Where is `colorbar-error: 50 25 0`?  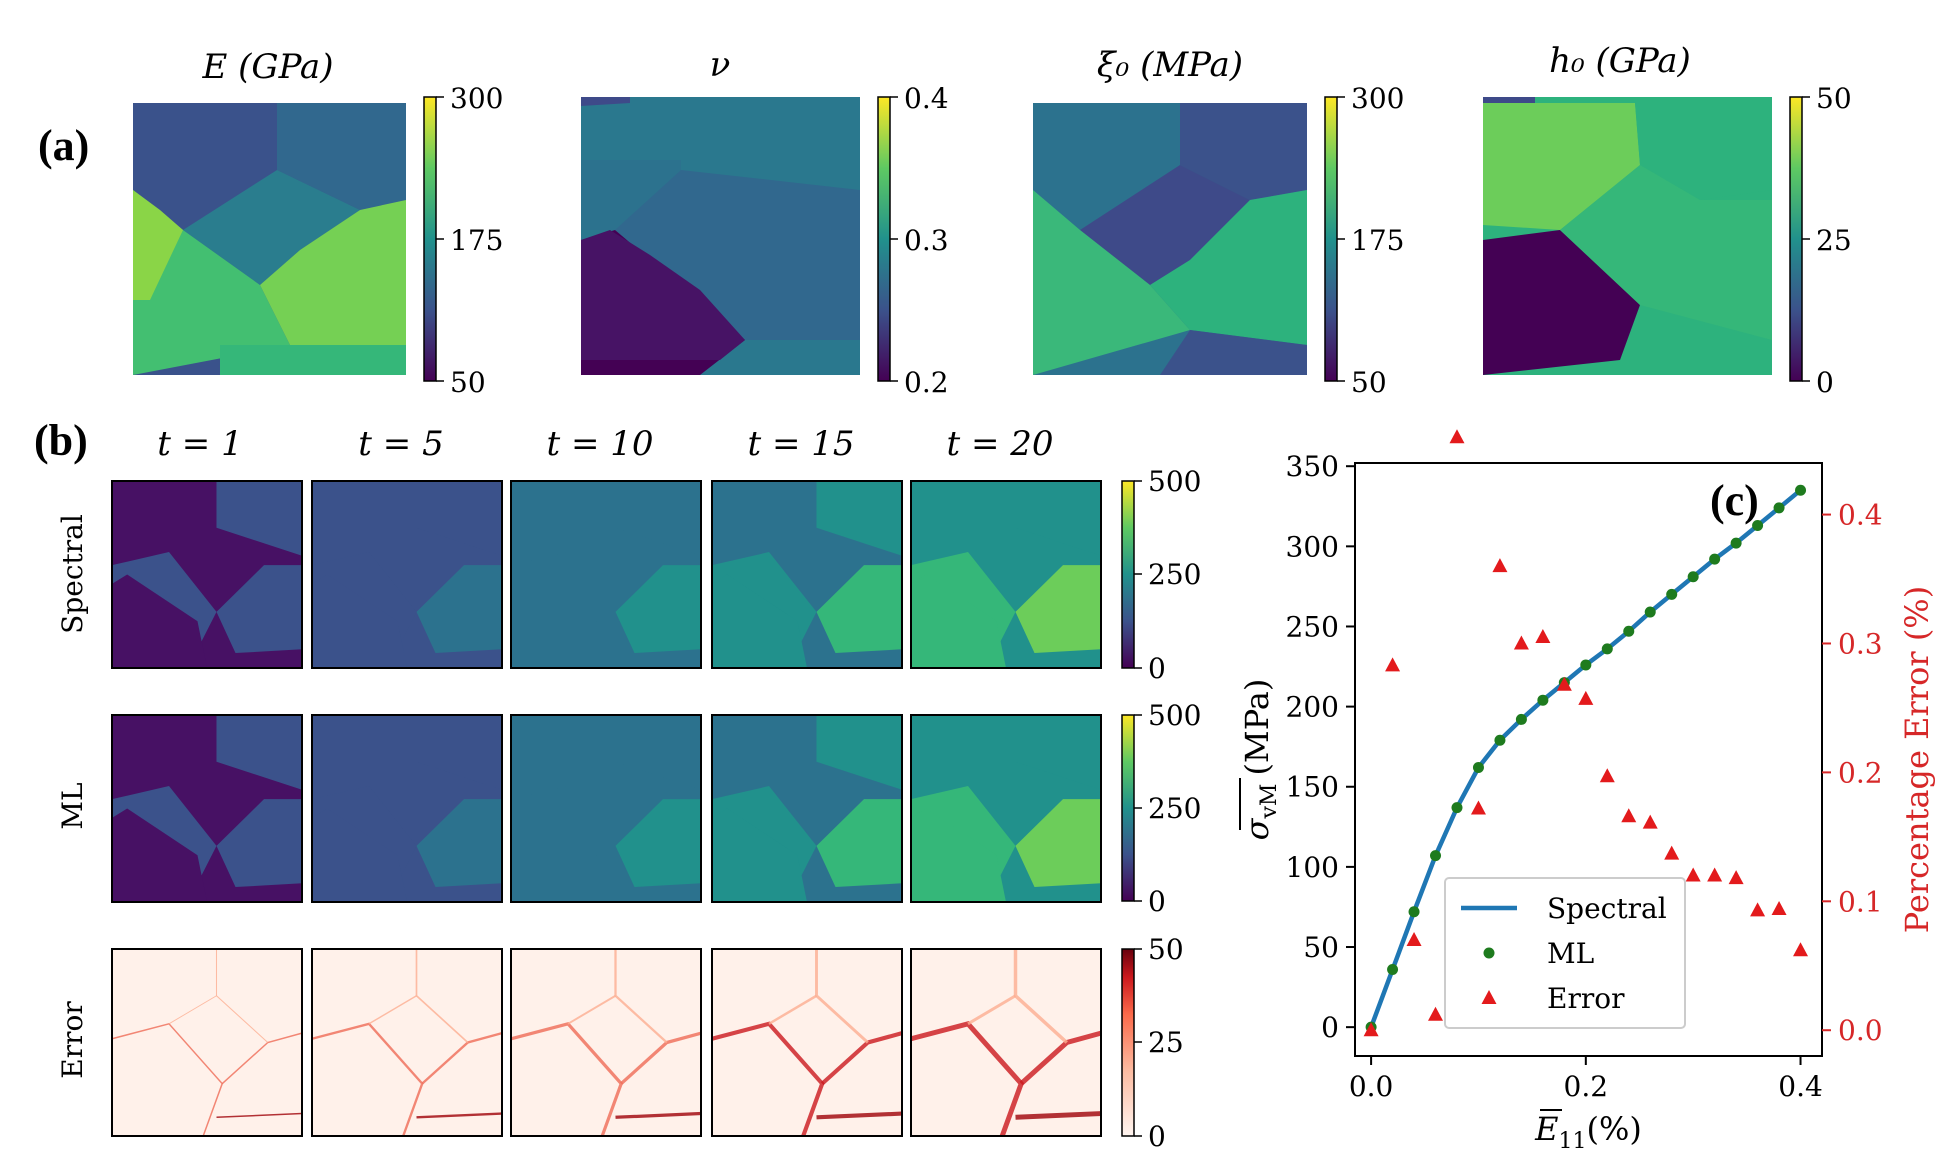 colorbar-error: 50 25 0 is located at coordinates (1152, 1043).